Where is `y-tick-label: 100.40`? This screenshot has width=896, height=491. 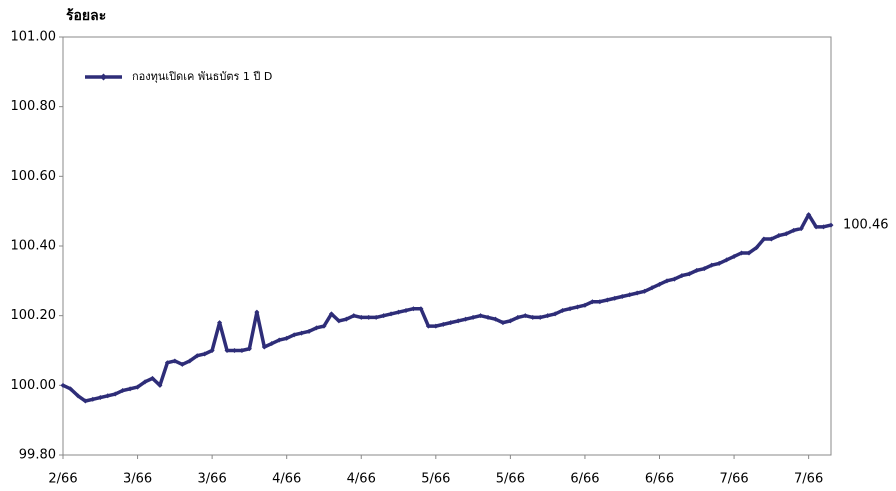
y-tick-label: 100.40 is located at coordinates (34, 246).